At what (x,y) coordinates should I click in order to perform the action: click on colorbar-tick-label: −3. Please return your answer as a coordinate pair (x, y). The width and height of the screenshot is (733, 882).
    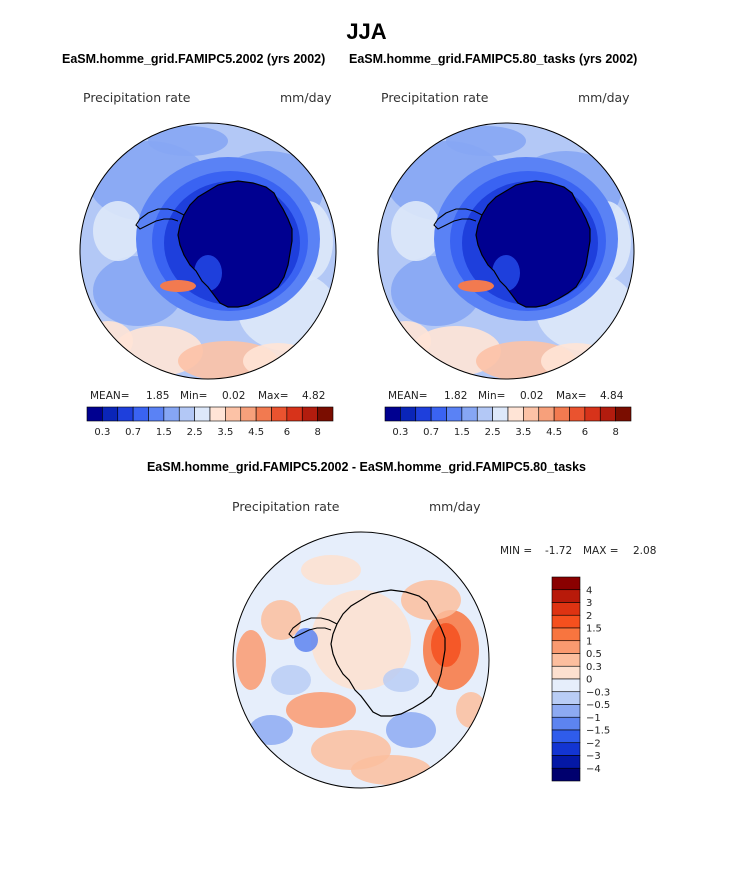
    Looking at the image, I should click on (593, 756).